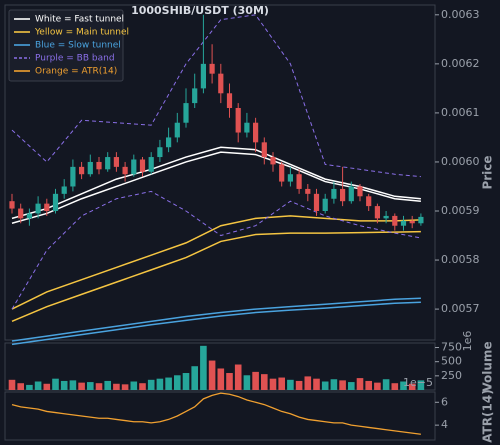 This screenshot has height=445, width=500. Describe the element at coordinates (66, 45) in the screenshot. I see `legend-box` at that location.